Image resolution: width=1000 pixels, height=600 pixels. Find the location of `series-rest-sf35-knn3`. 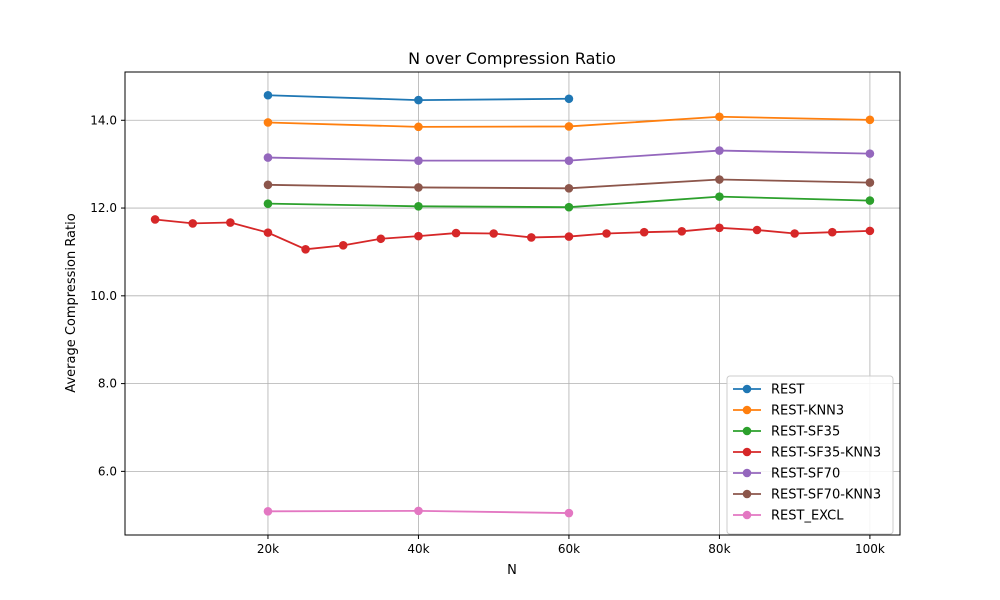

series-rest-sf35-knn3 is located at coordinates (512, 234).